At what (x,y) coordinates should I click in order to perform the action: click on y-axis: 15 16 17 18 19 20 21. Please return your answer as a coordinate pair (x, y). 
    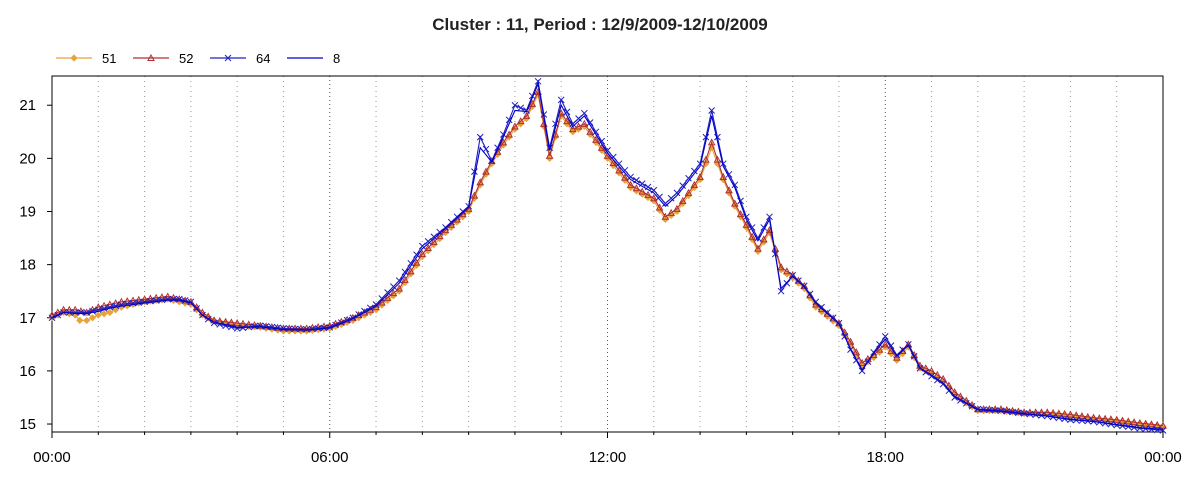
    Looking at the image, I should click on (35, 265).